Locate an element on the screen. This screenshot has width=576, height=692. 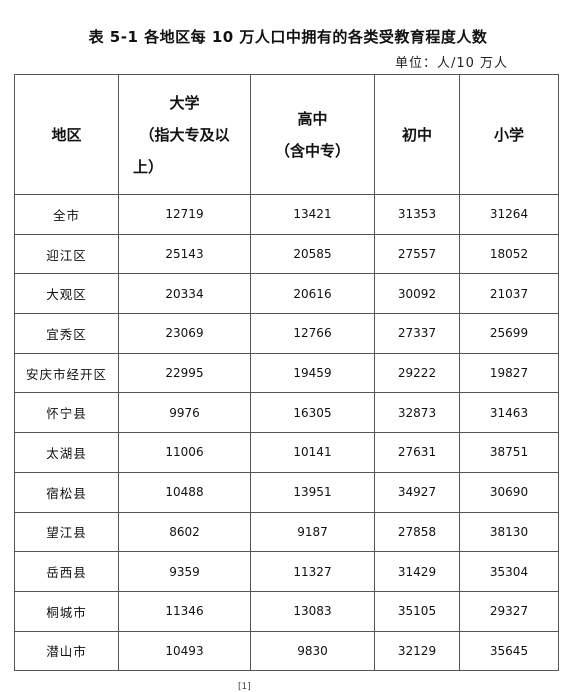
high-school-cell: 11327 is located at coordinates (312, 571).